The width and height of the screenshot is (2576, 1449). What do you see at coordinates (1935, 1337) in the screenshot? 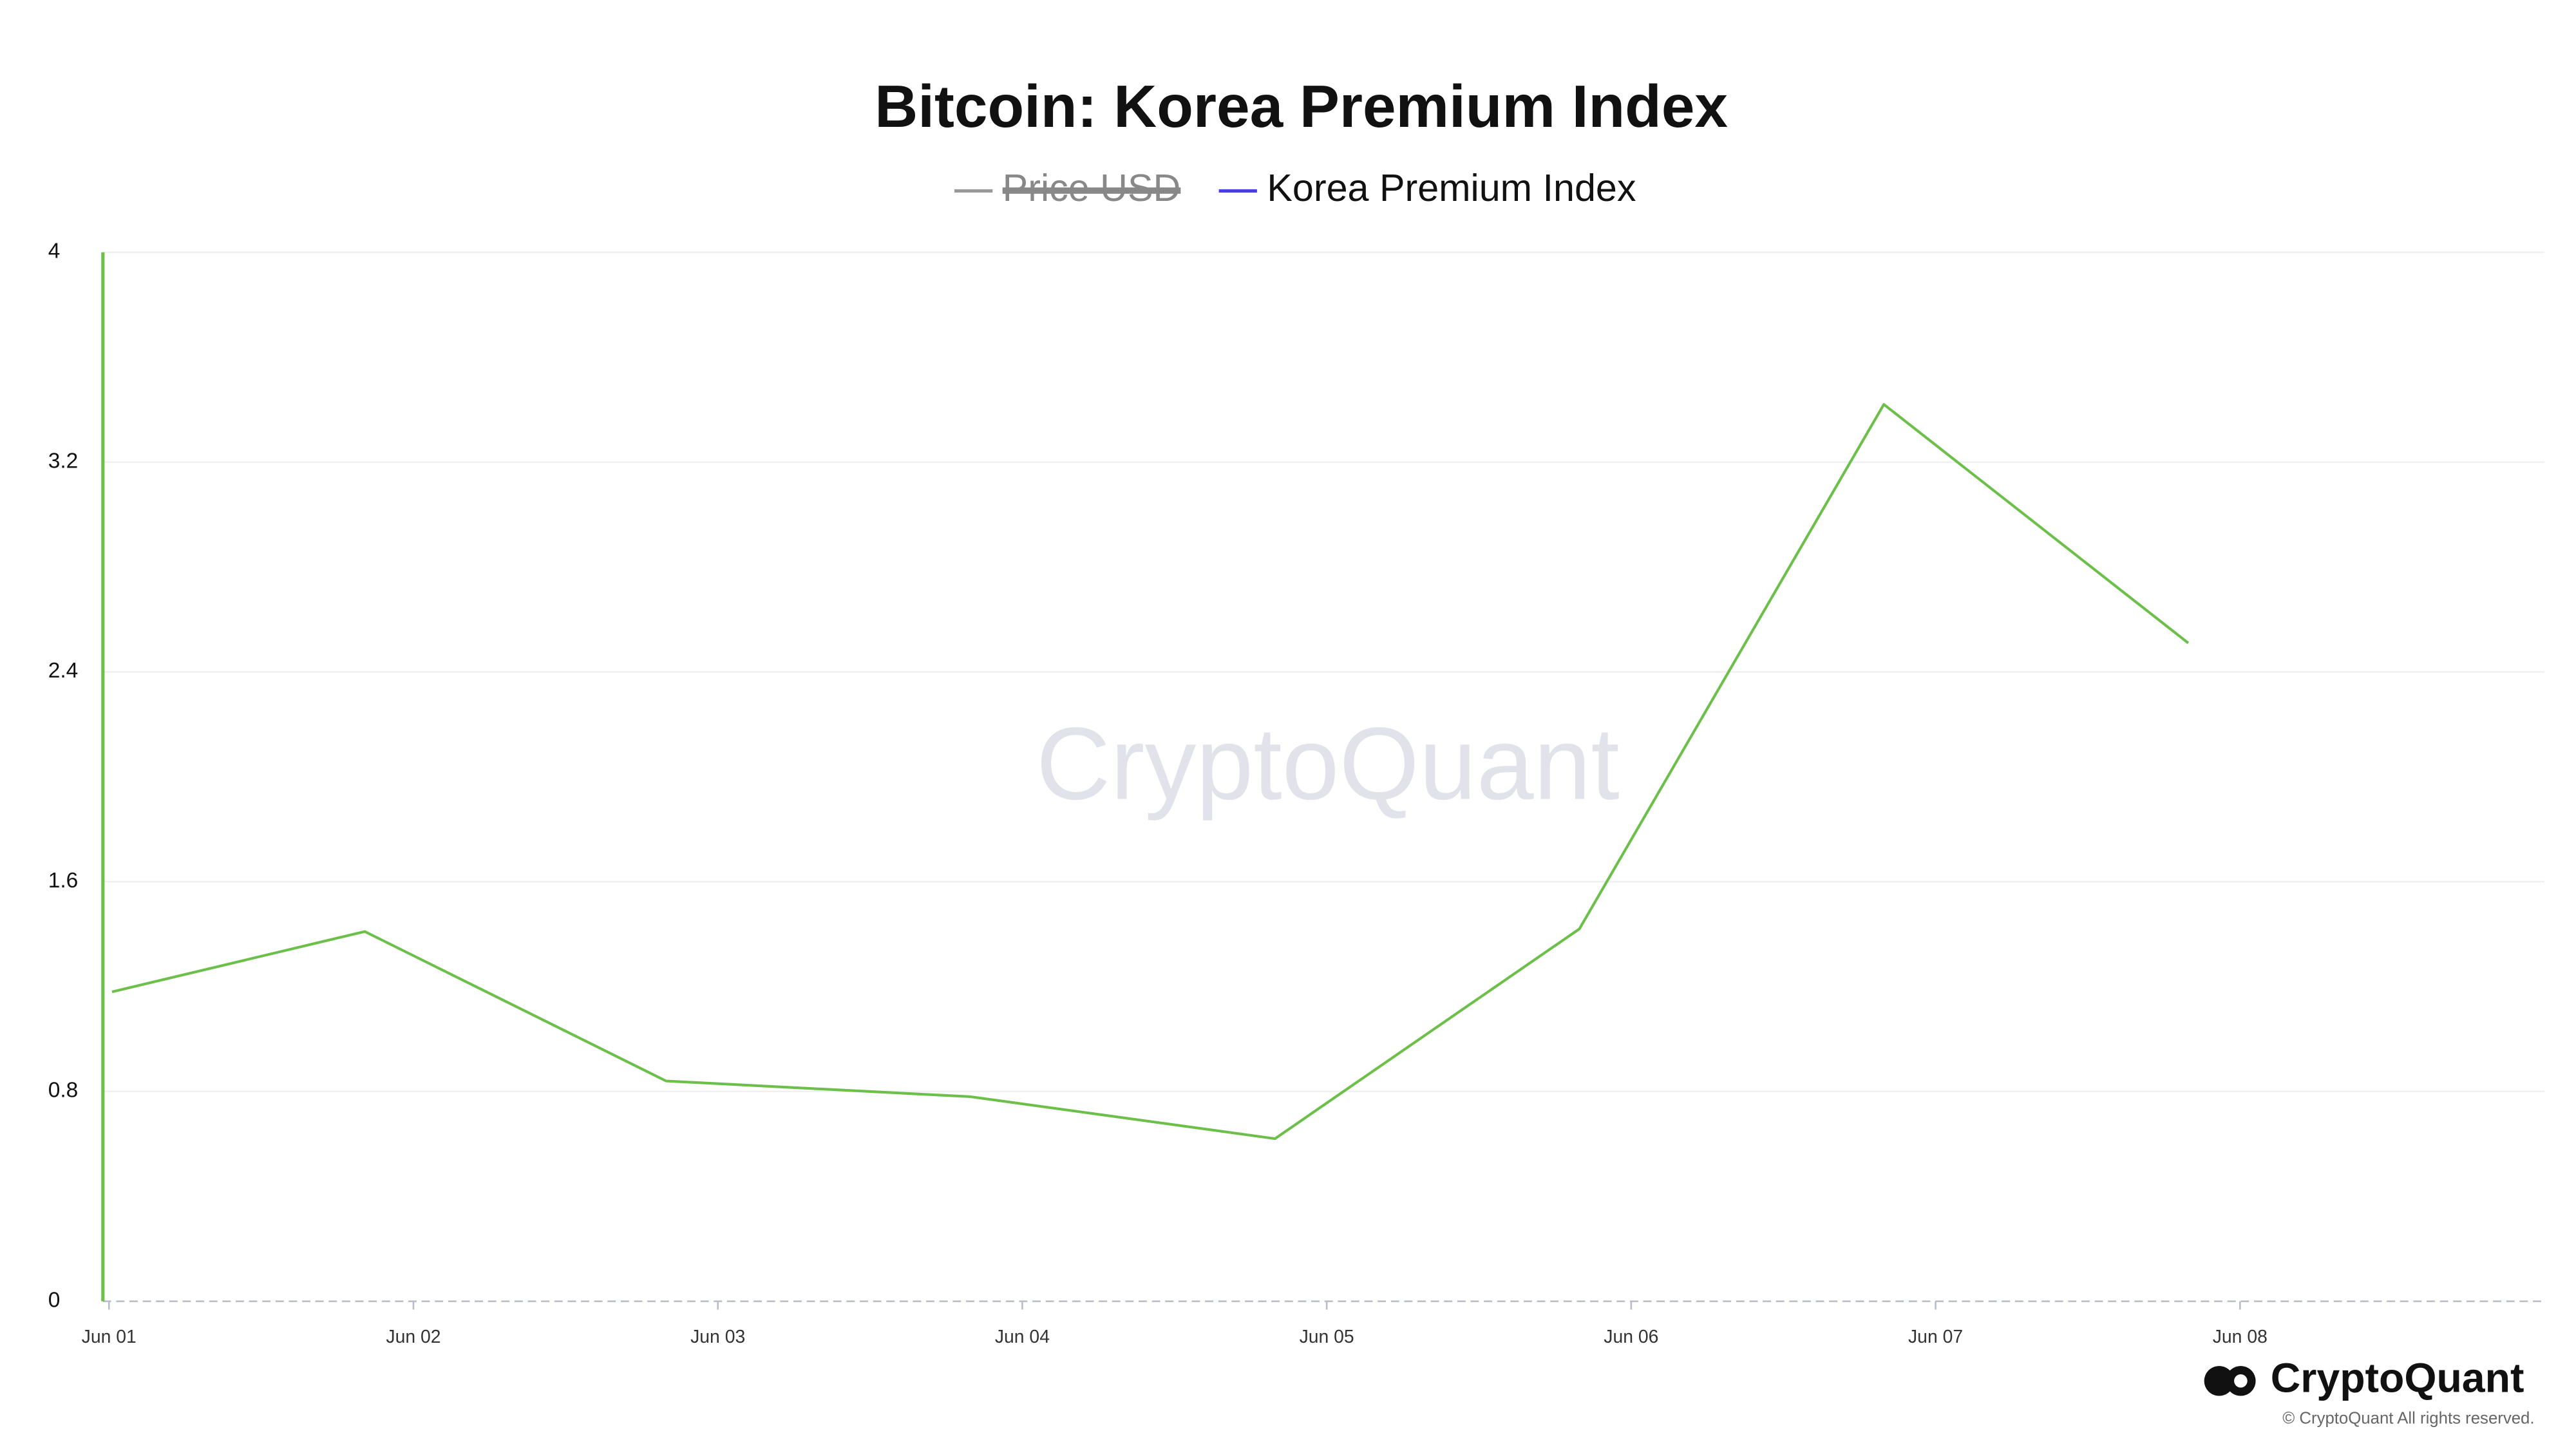
I see `x-tick-label: Jun 07` at bounding box center [1935, 1337].